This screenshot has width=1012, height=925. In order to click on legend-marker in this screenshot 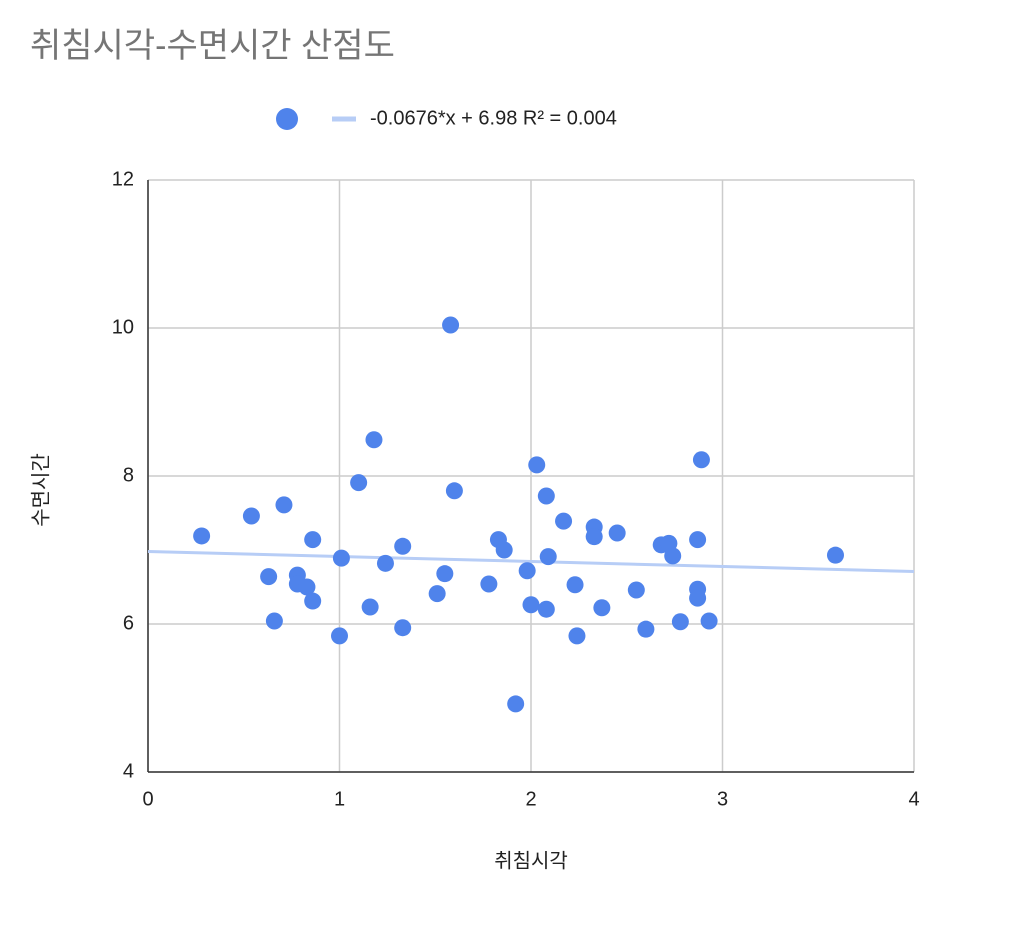, I will do `click(287, 119)`.